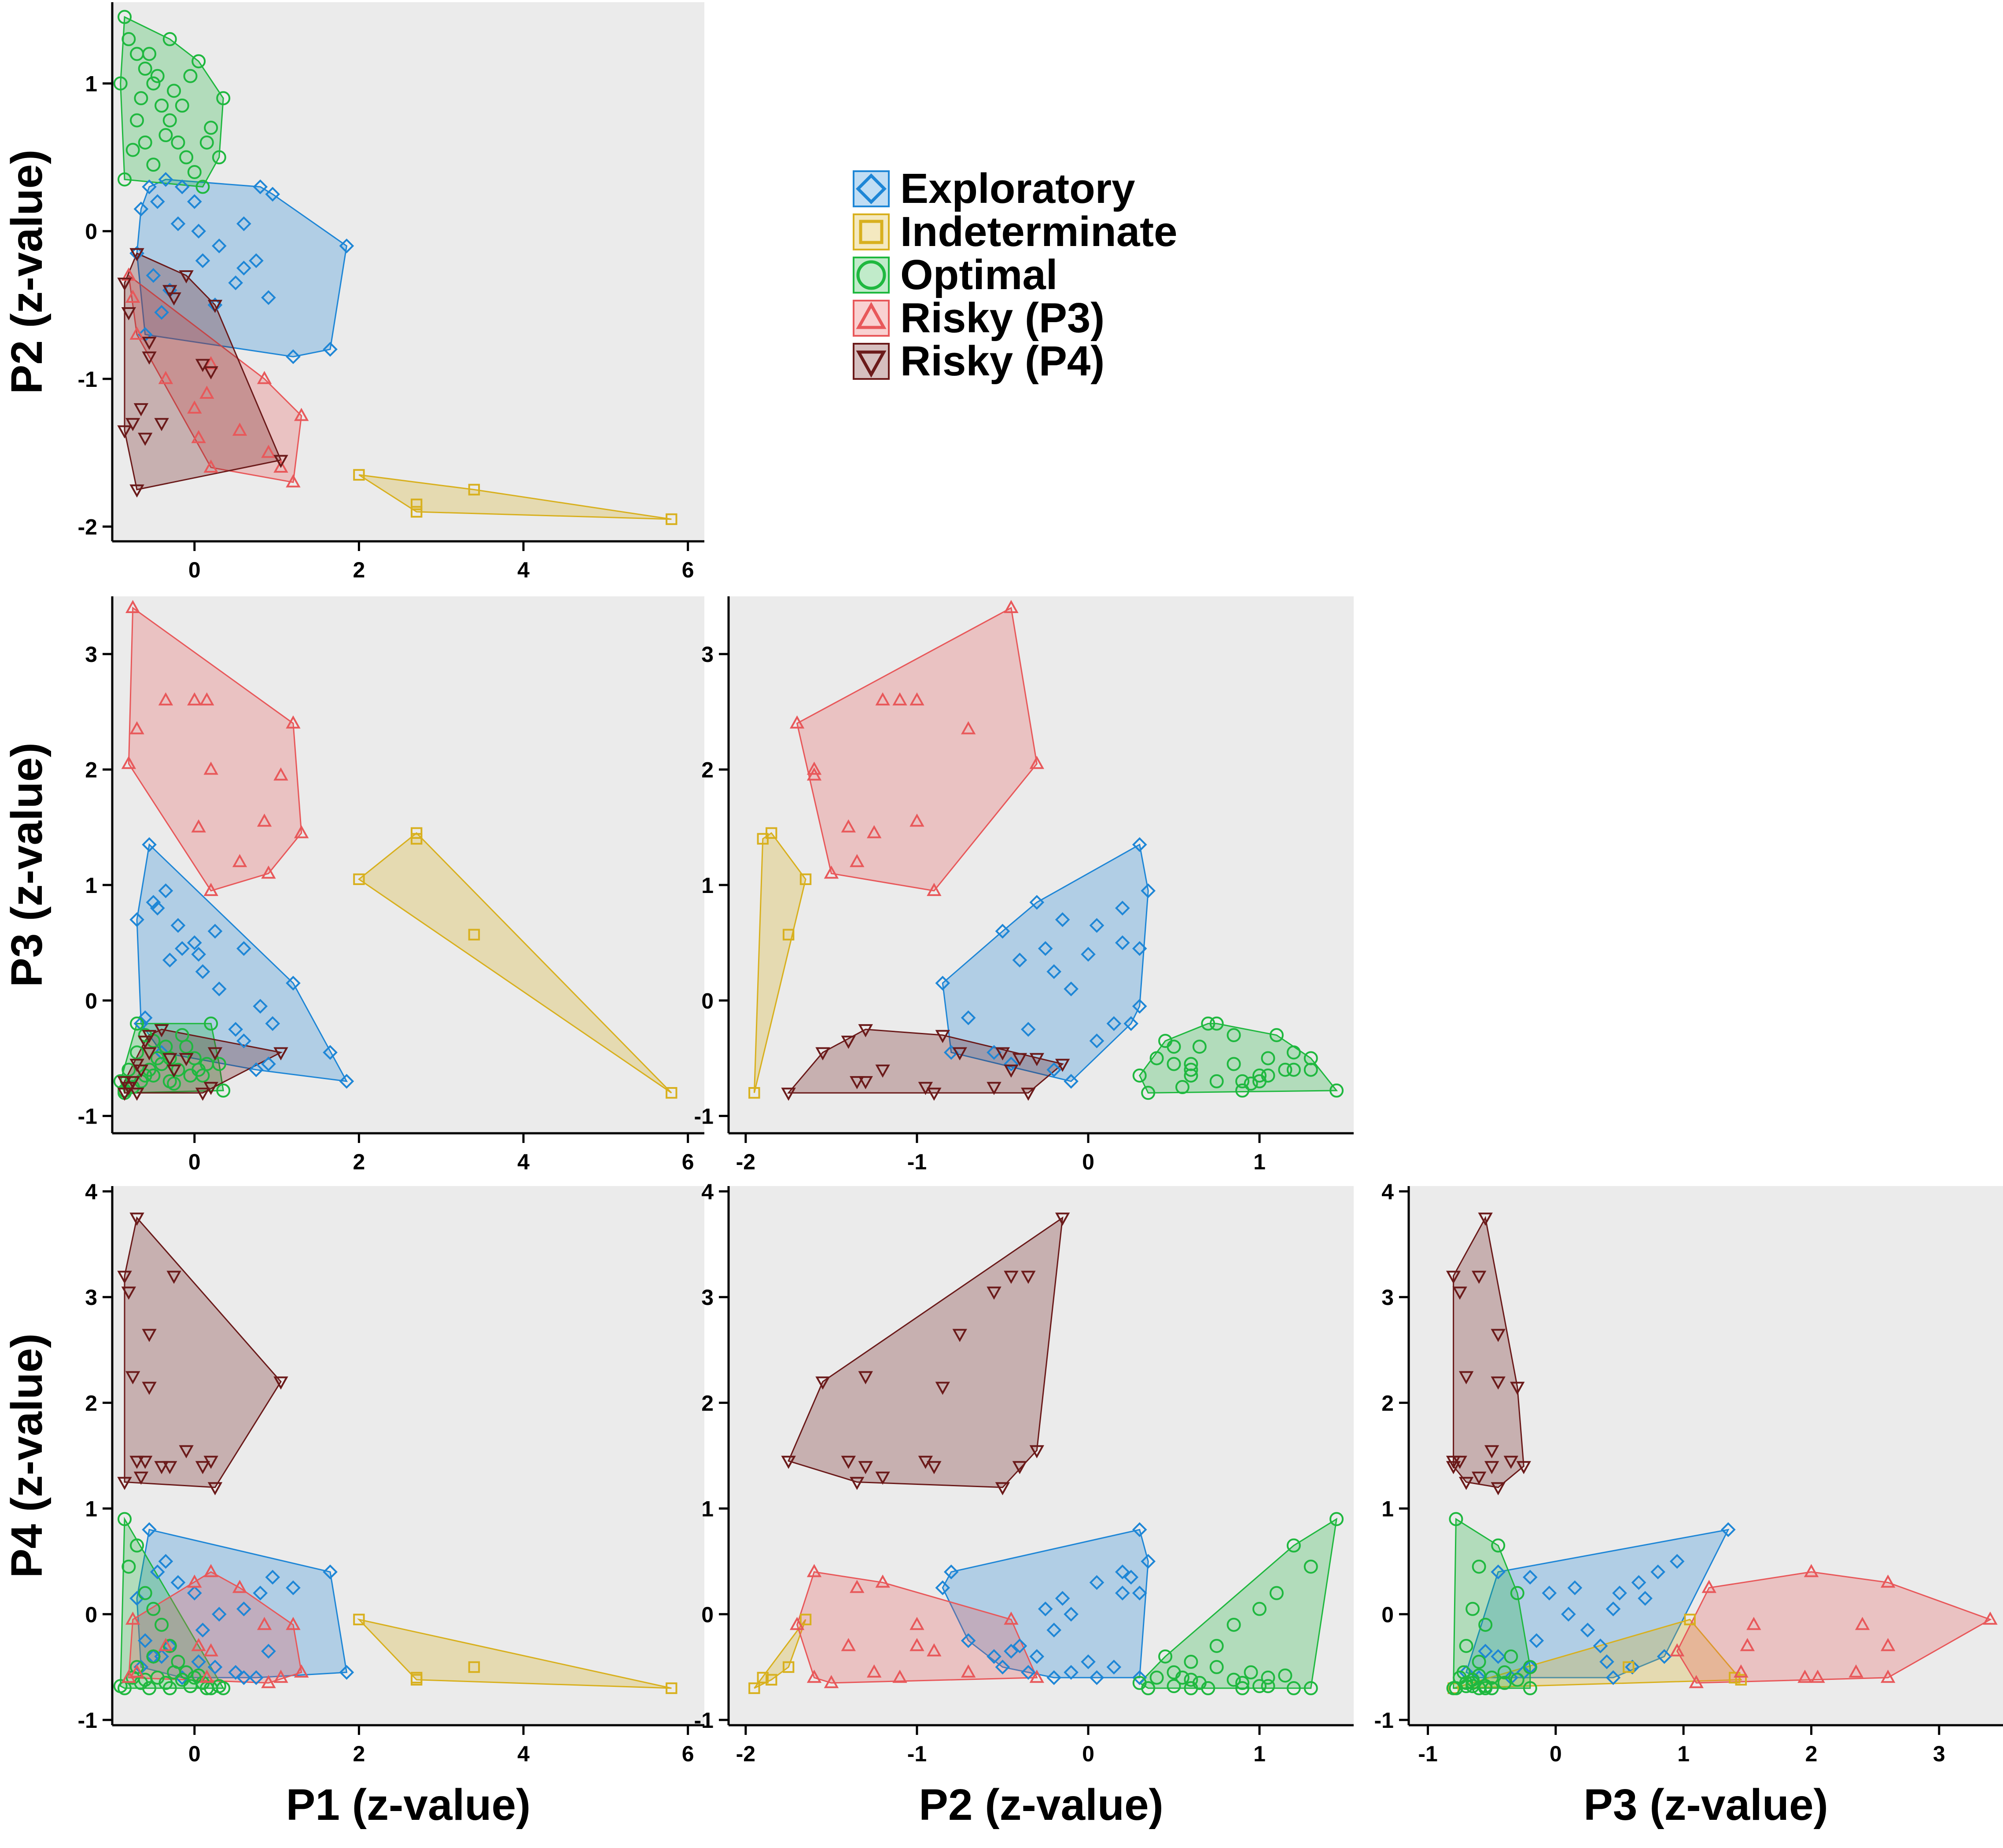 The width and height of the screenshot is (2003, 1848). Describe the element at coordinates (871, 364) in the screenshot. I see `legend-marker-riskyP4` at that location.